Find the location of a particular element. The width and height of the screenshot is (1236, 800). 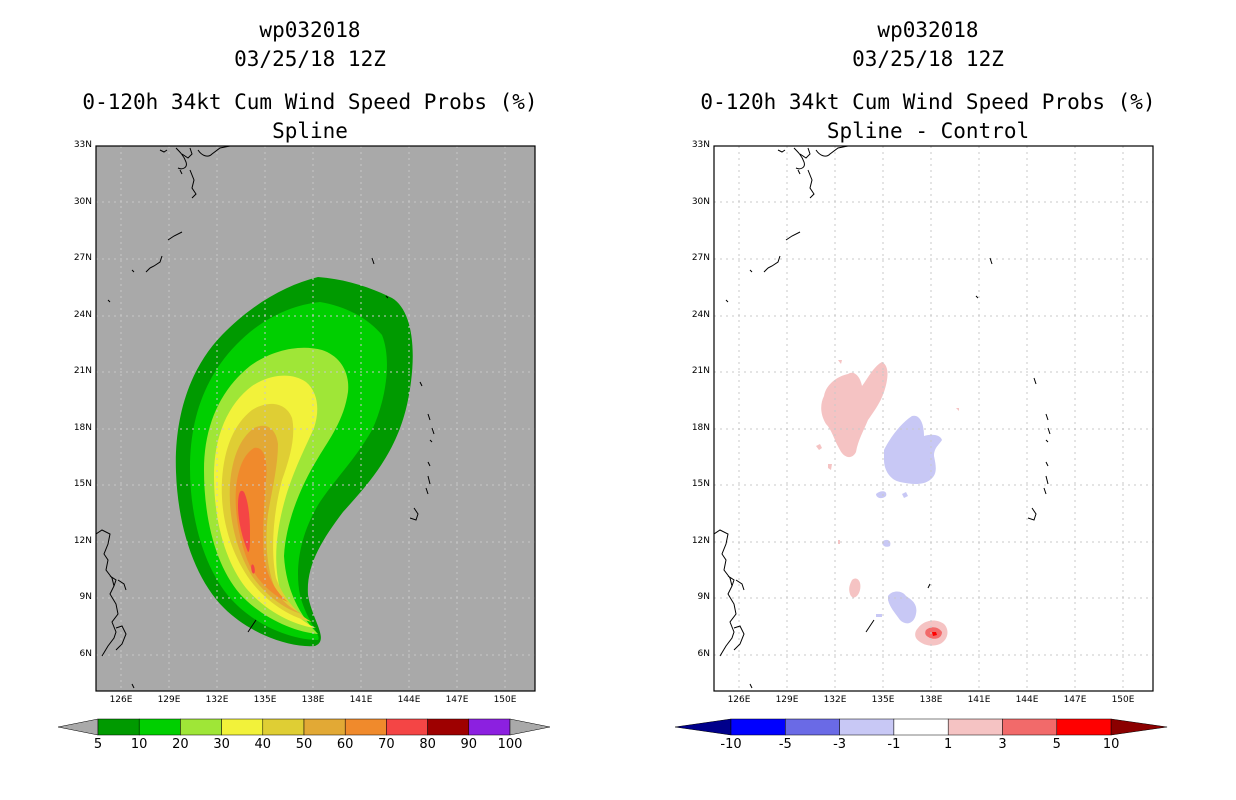

lon-tick-label: 147E is located at coordinates (457, 700).